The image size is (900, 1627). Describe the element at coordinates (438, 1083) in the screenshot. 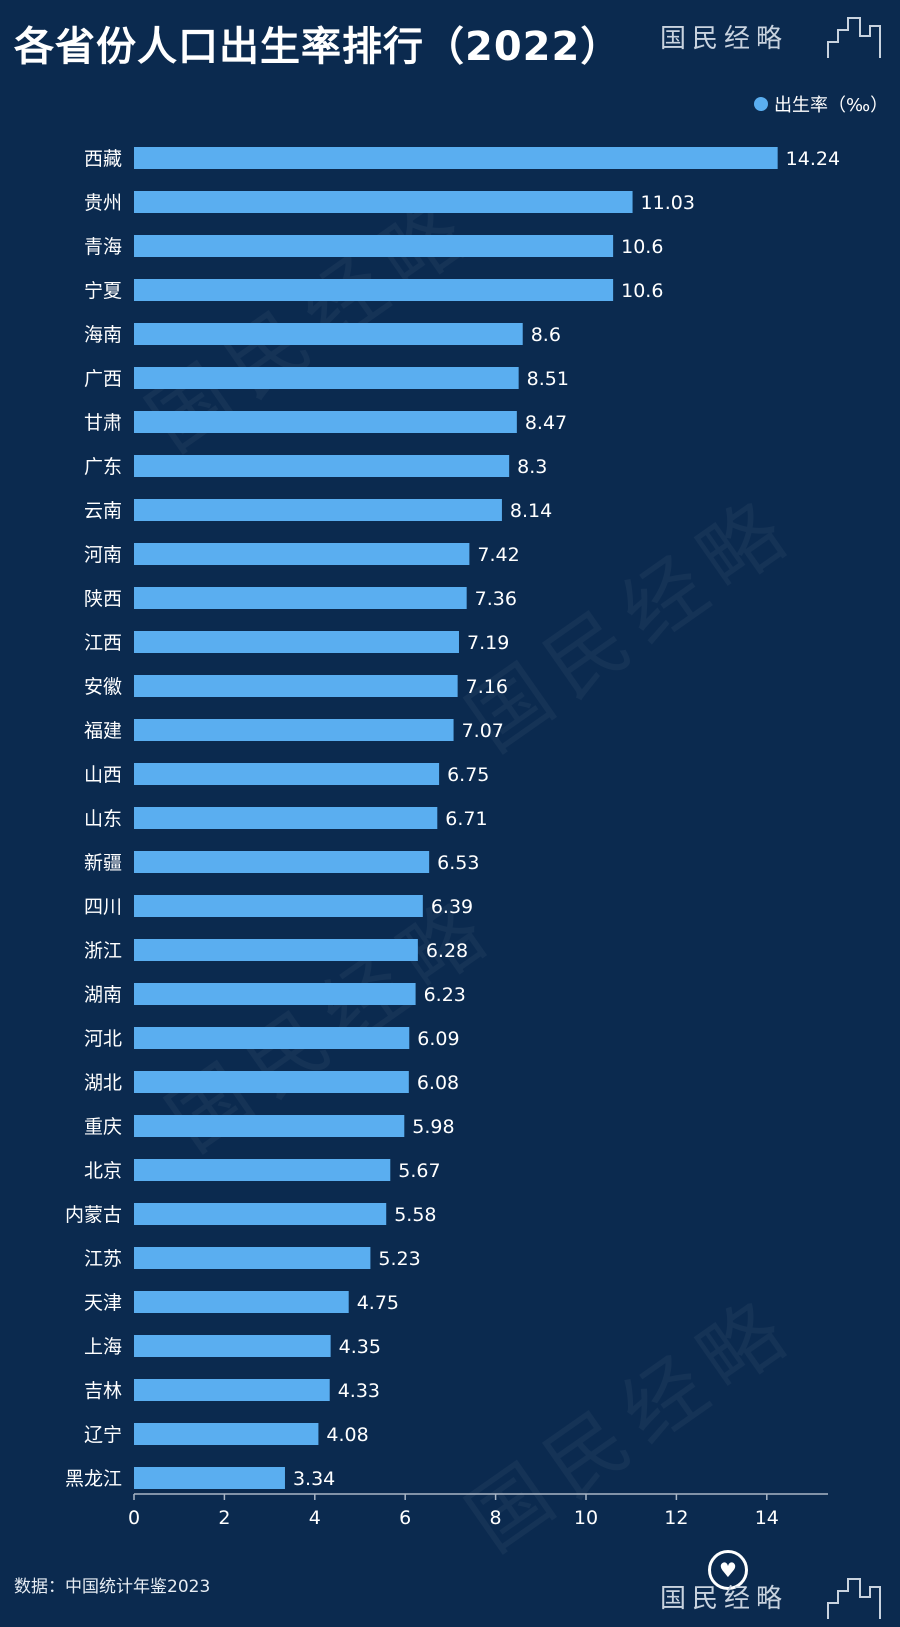

I see `data-label: 6.08` at that location.